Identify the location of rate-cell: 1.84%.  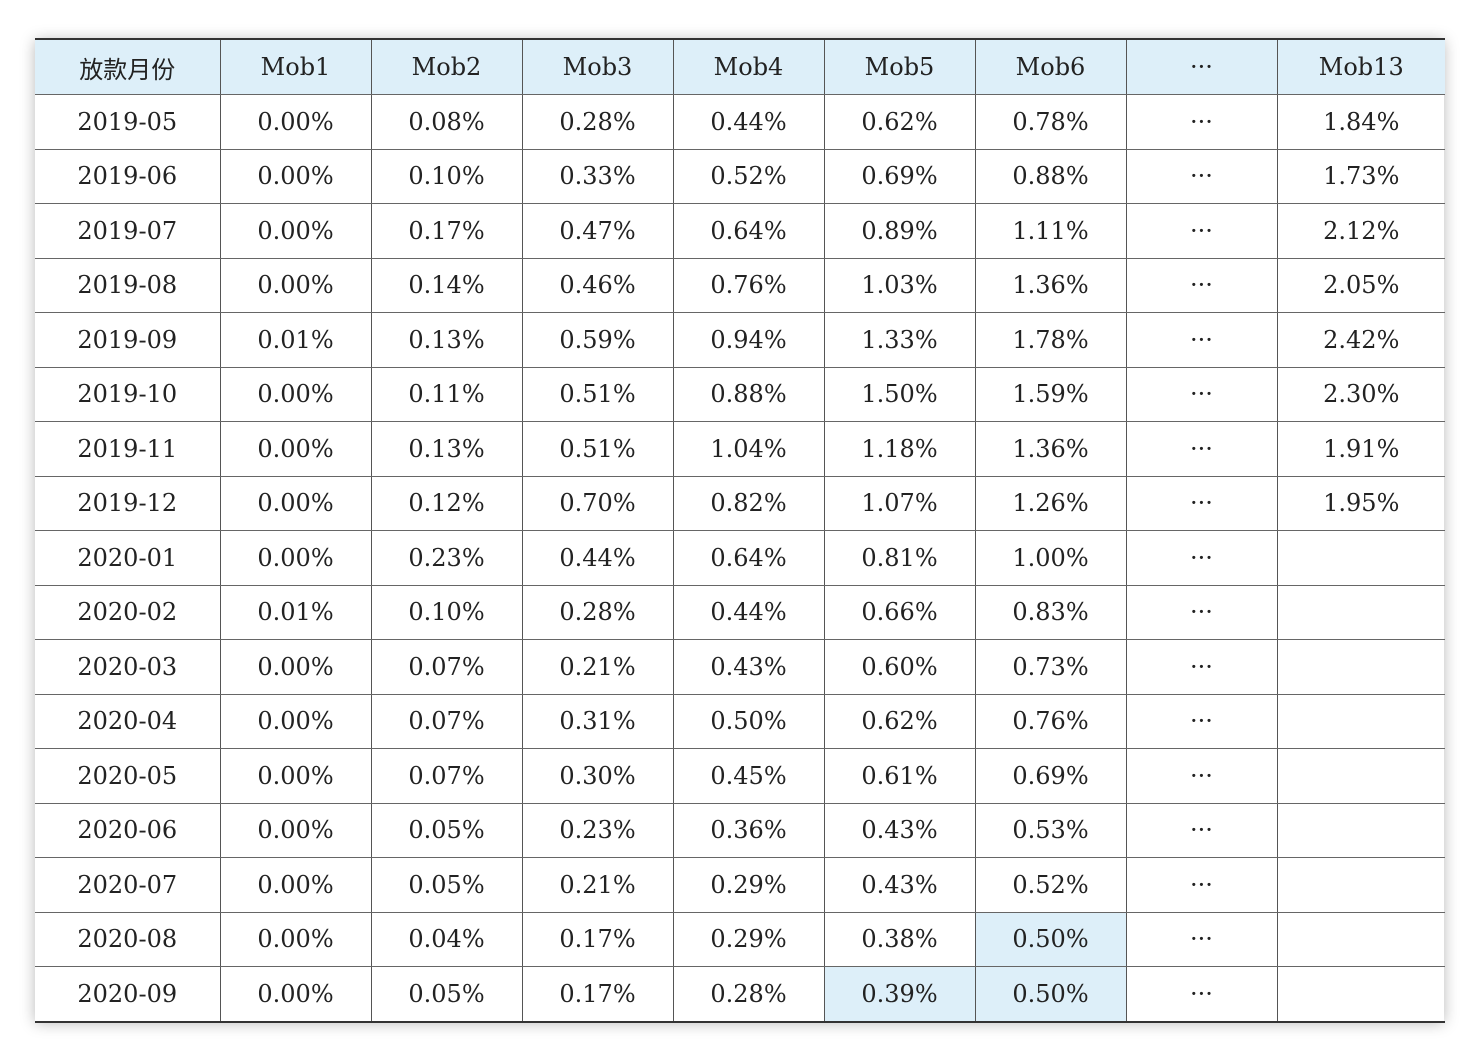
(1361, 122).